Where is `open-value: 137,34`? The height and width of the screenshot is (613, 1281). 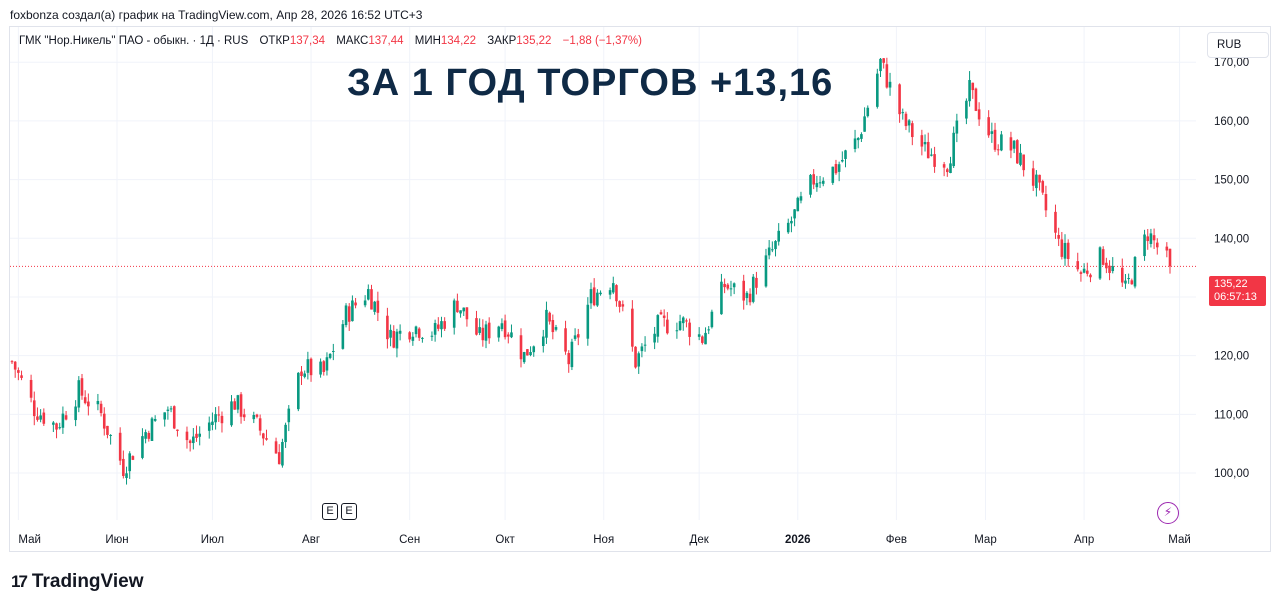 open-value: 137,34 is located at coordinates (307, 41).